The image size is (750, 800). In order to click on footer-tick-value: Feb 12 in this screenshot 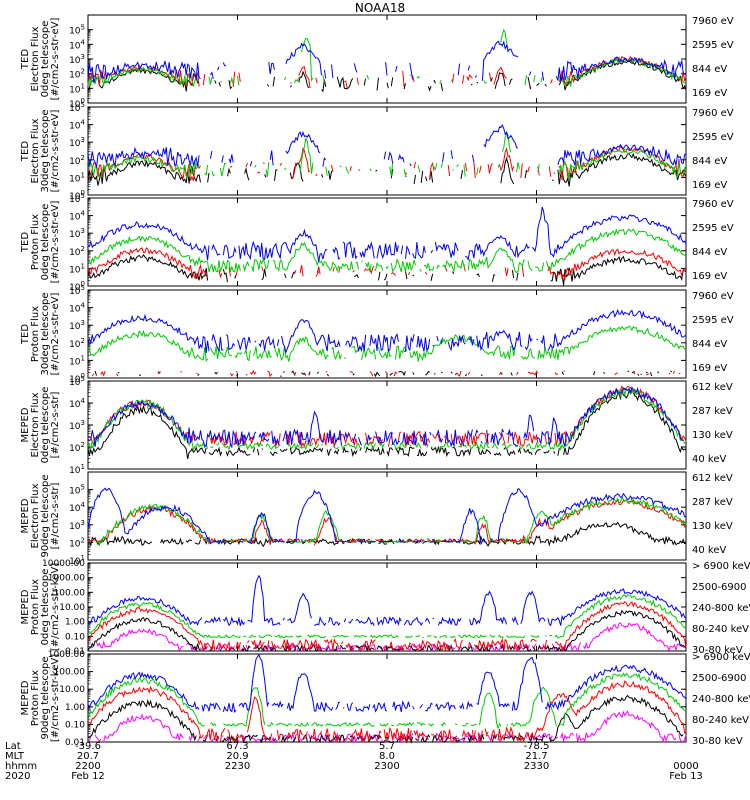, I will do `click(88, 776)`.